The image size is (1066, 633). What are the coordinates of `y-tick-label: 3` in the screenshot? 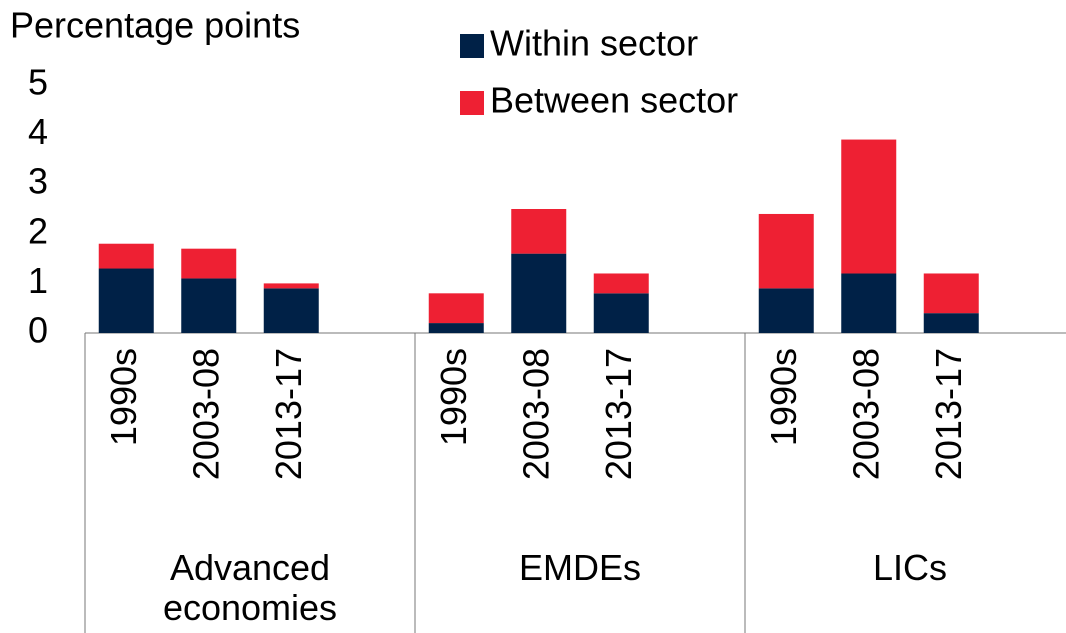 It's located at (38, 181).